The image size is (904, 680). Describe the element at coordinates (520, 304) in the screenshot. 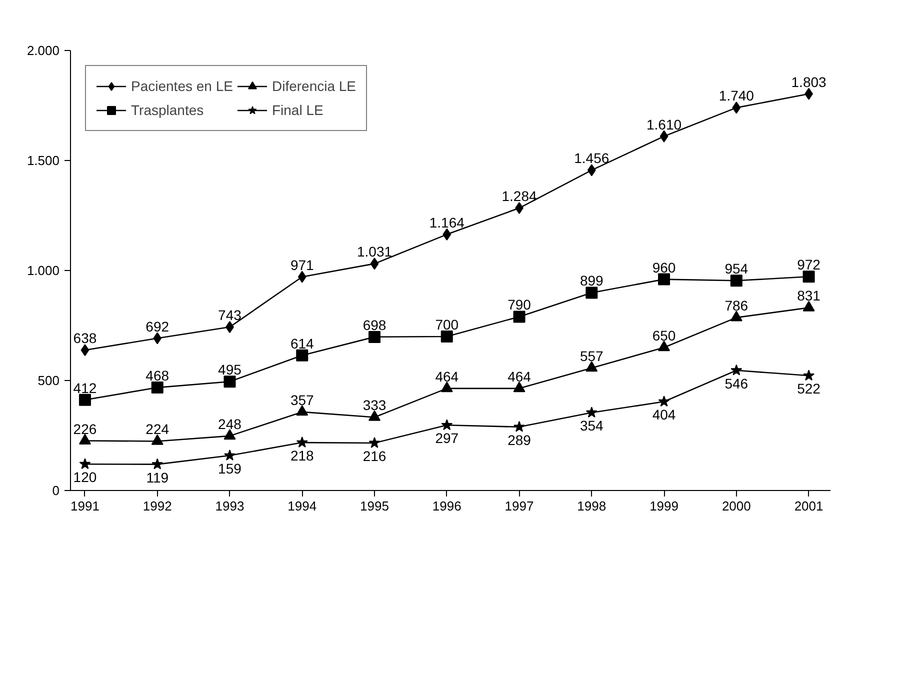

I see `data-label: 790` at that location.